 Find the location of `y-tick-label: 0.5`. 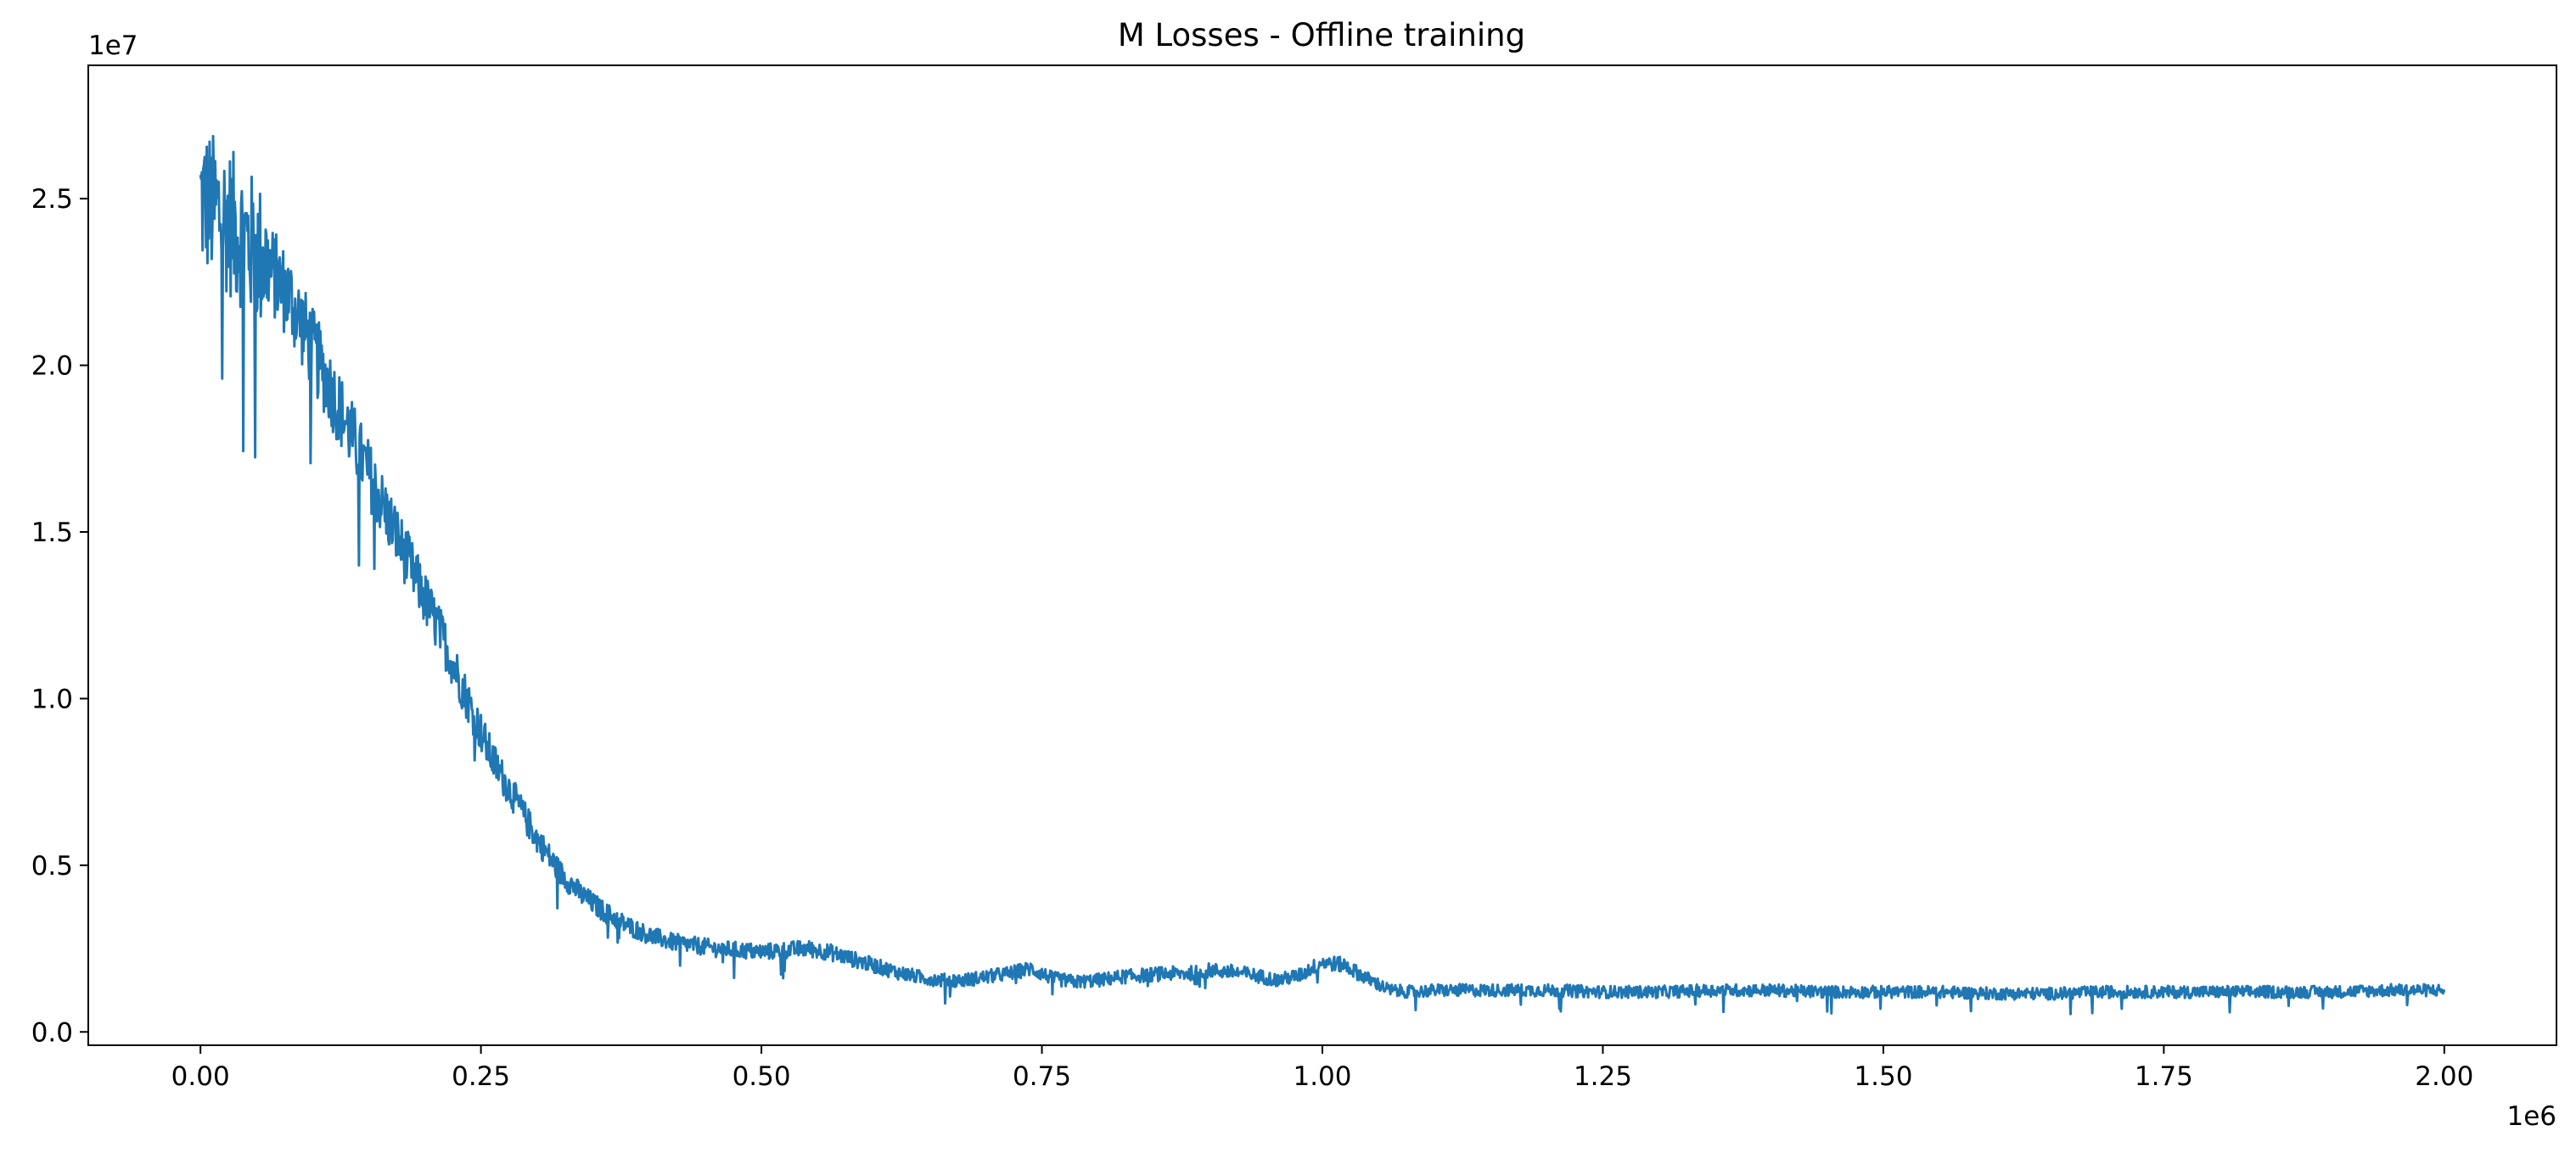

y-tick-label: 0.5 is located at coordinates (52, 866).